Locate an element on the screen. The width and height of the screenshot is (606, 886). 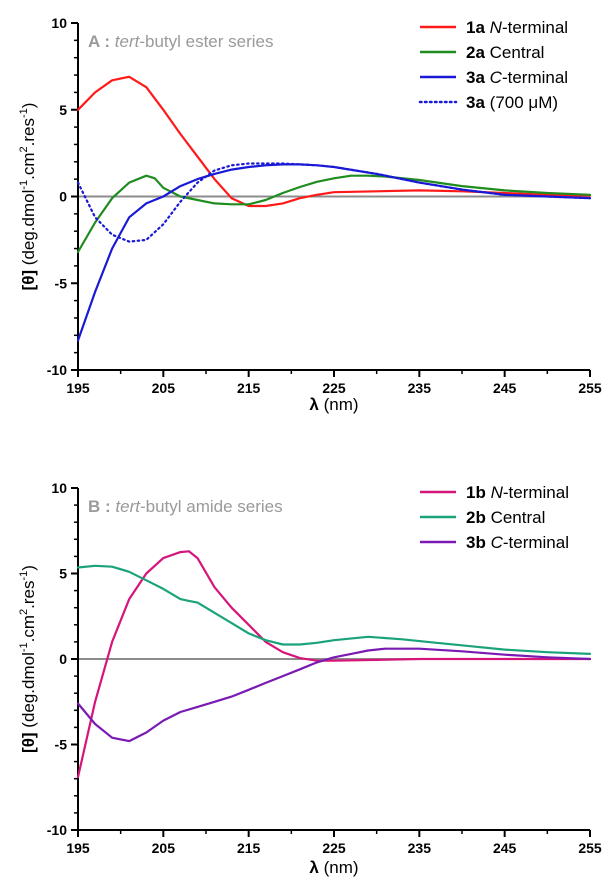
legend-label: 1b N-terminal is located at coordinates (517, 492).